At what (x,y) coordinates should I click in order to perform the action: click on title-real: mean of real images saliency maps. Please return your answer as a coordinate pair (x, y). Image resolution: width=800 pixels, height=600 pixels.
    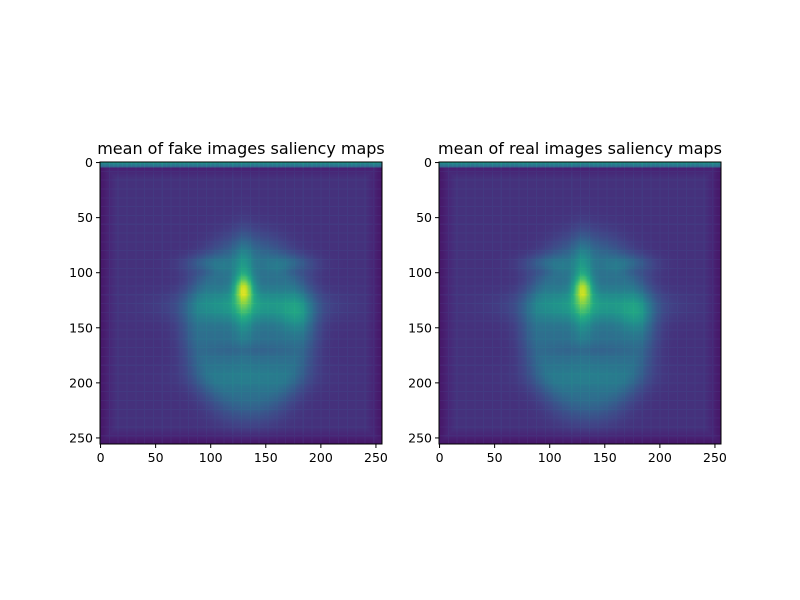
    Looking at the image, I should click on (580, 148).